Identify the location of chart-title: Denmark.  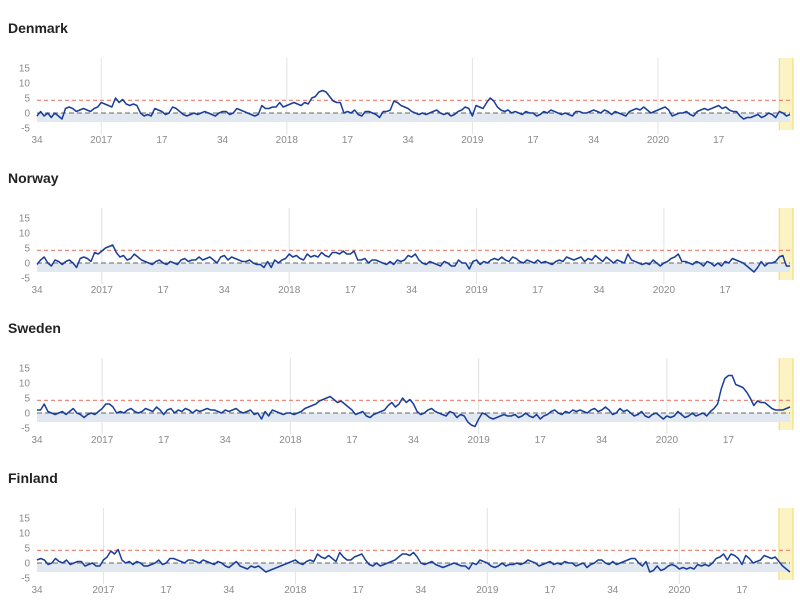
(38, 28).